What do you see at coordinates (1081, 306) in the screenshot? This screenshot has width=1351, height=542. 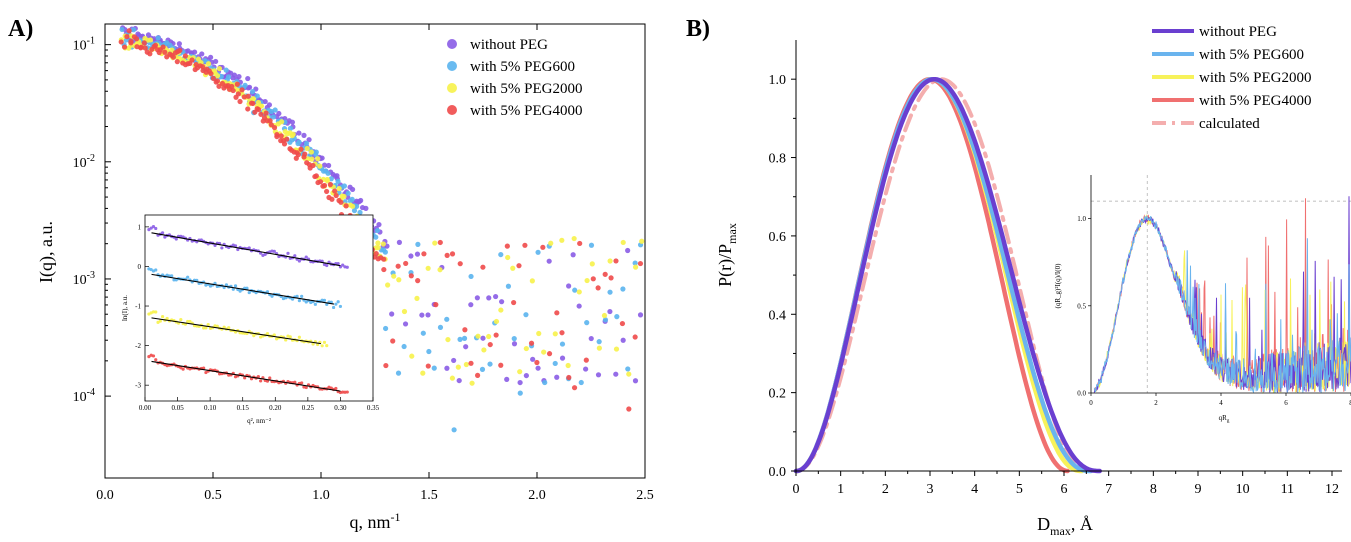 I see `inset-y-tick-label: 0.5` at bounding box center [1081, 306].